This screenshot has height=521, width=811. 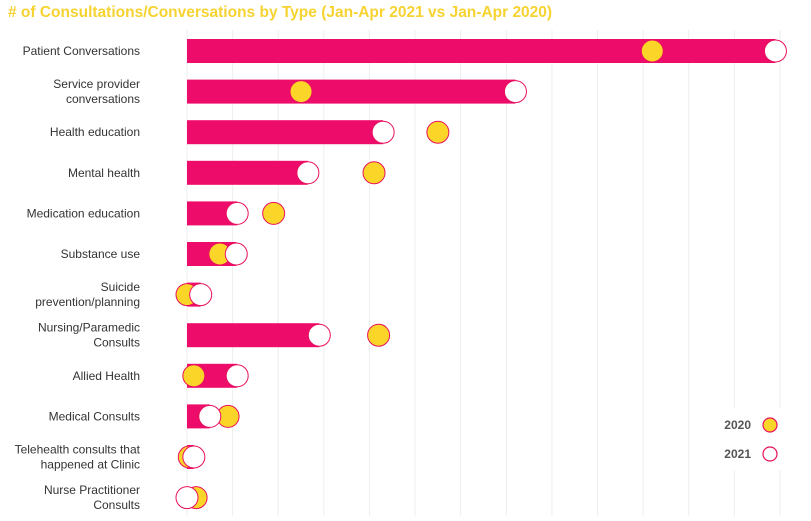 I want to click on category-label: Patient Conversations, so click(x=81, y=51).